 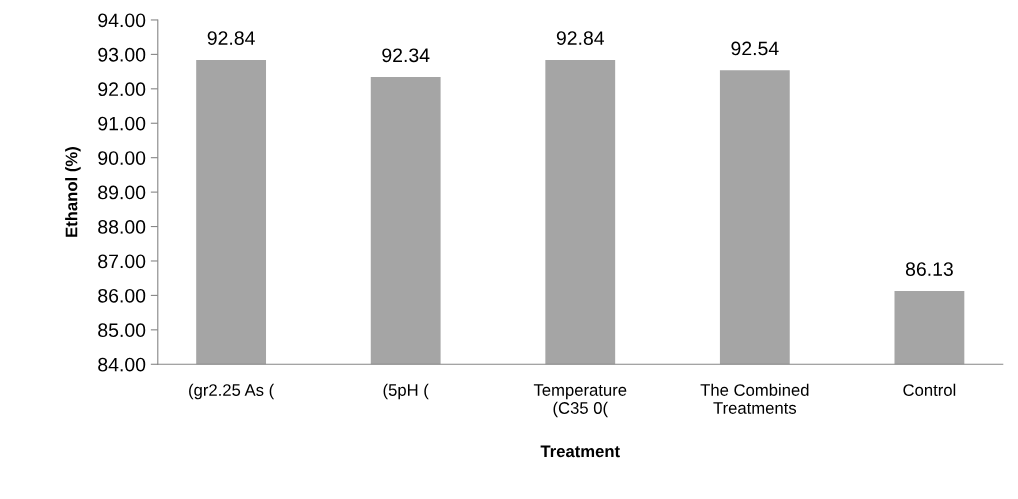 I want to click on y-tick-label: 86.00, so click(x=122, y=295).